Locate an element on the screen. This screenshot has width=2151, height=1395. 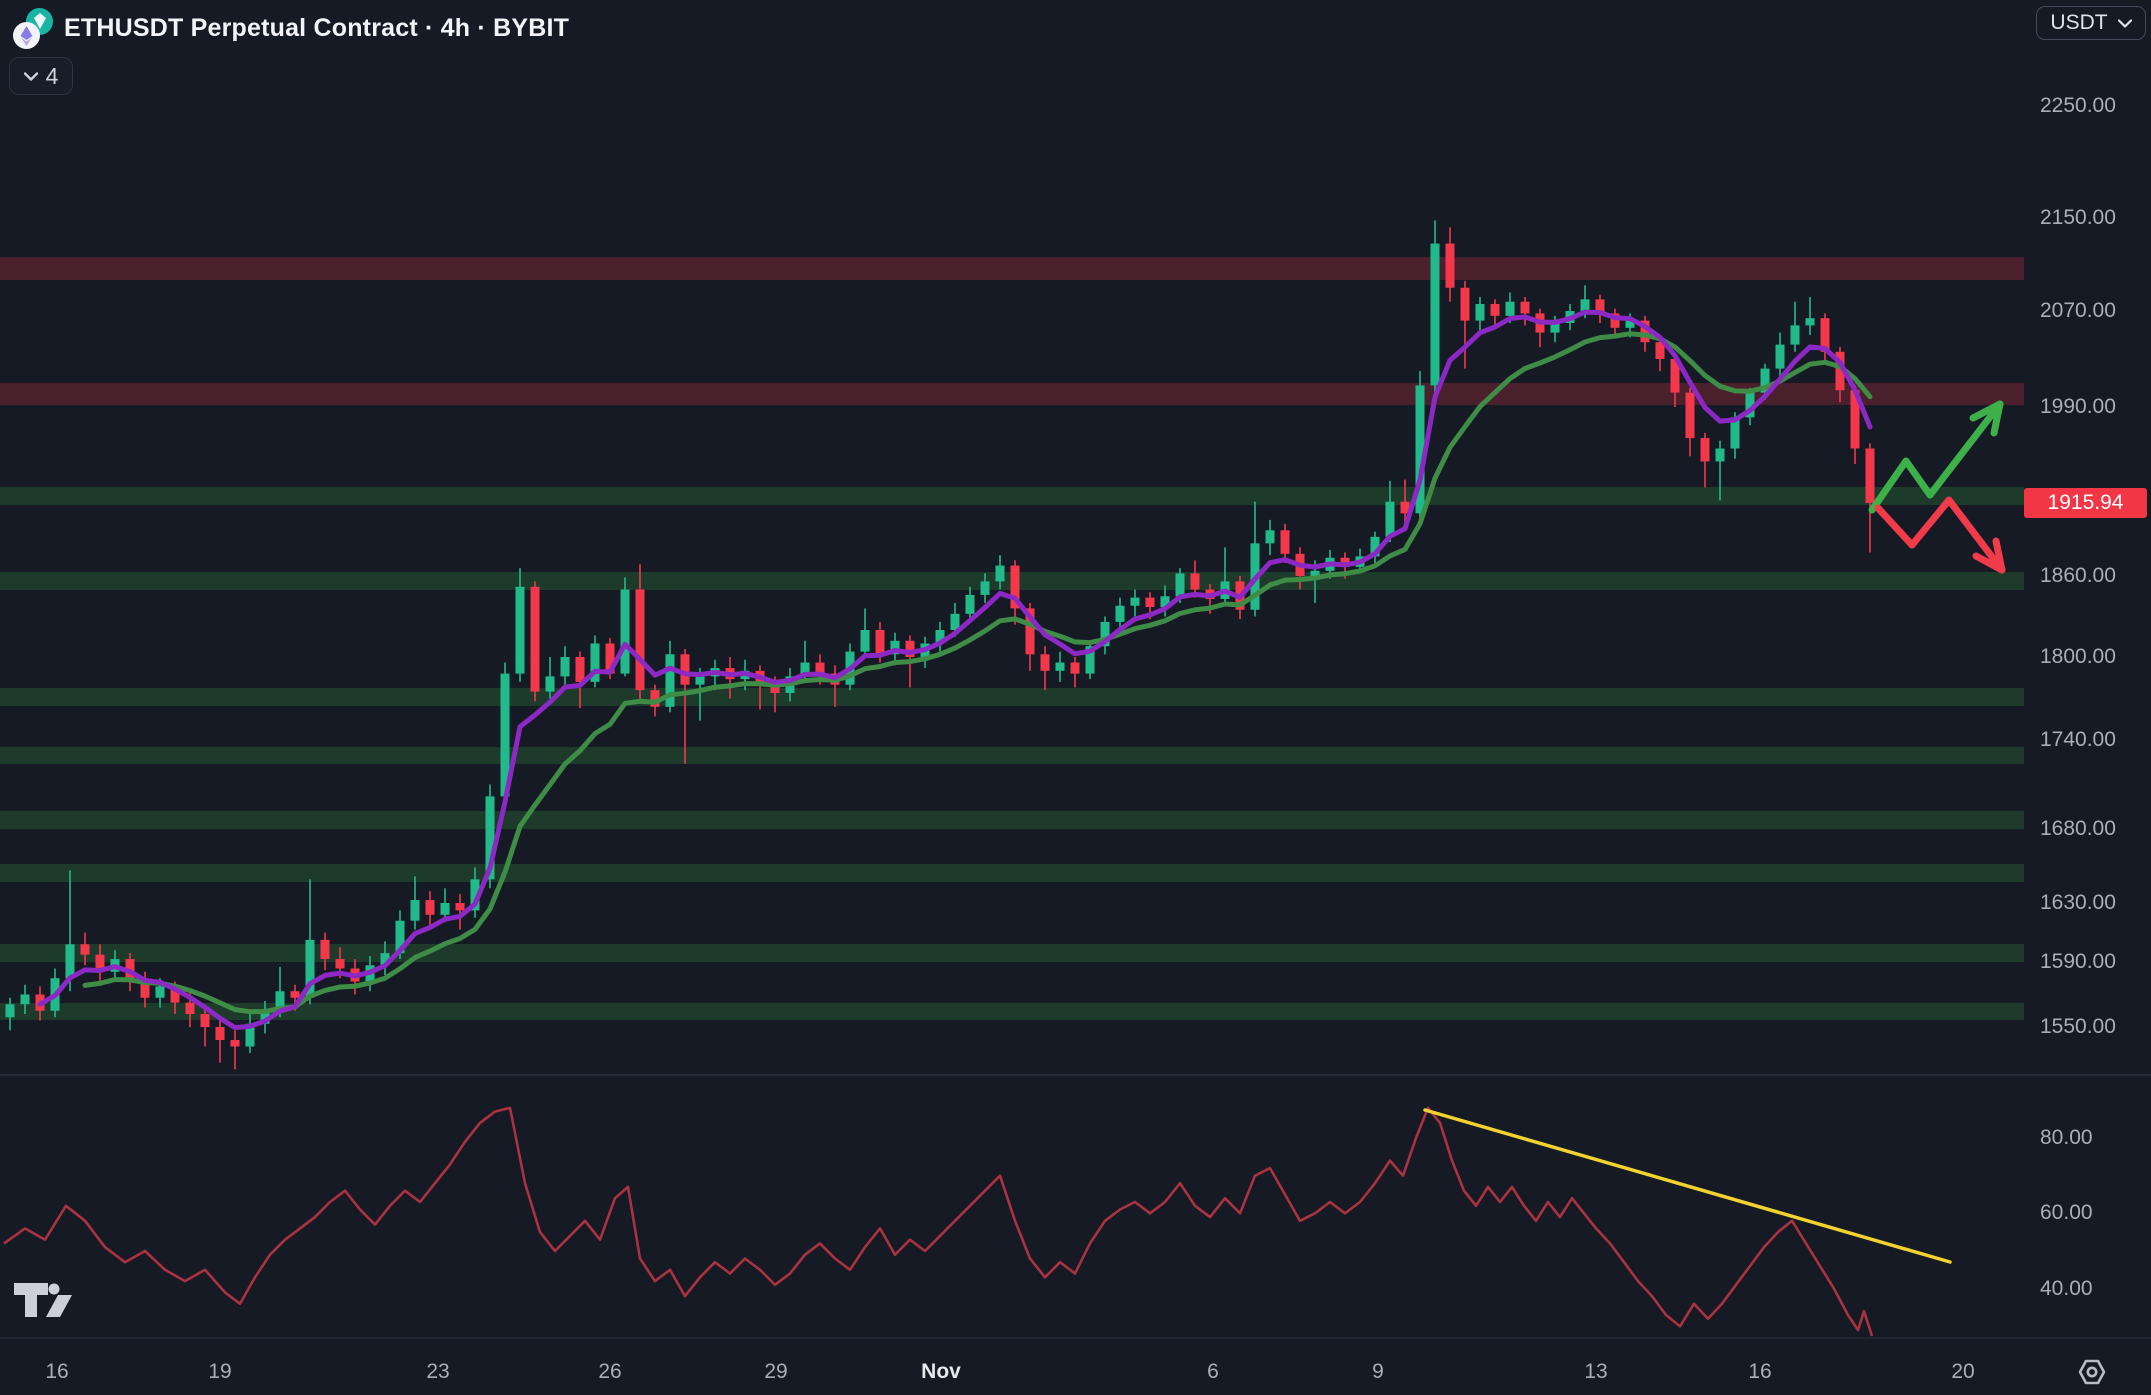
price-axis-label: 2070.00 is located at coordinates (2078, 310).